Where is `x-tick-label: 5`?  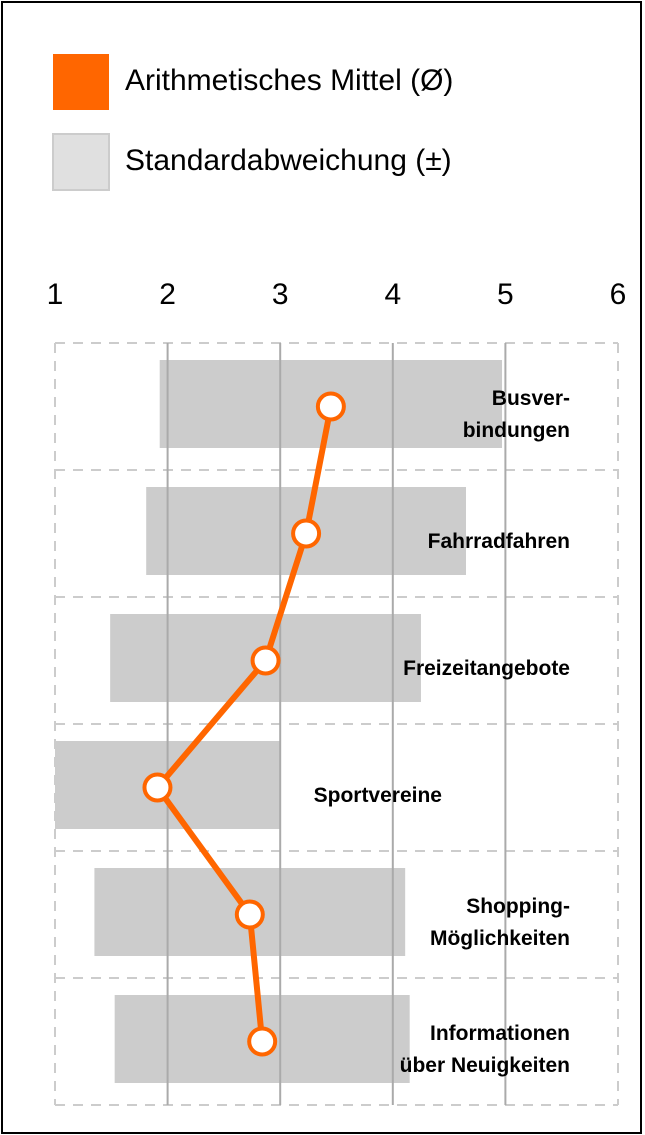
x-tick-label: 5 is located at coordinates (505, 294).